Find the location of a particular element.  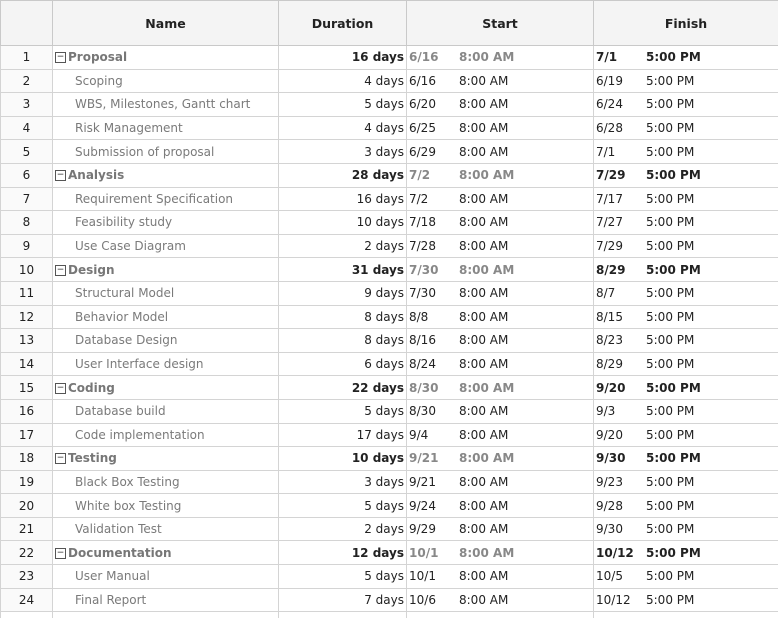

task-name-cell: Database build is located at coordinates (165, 411).